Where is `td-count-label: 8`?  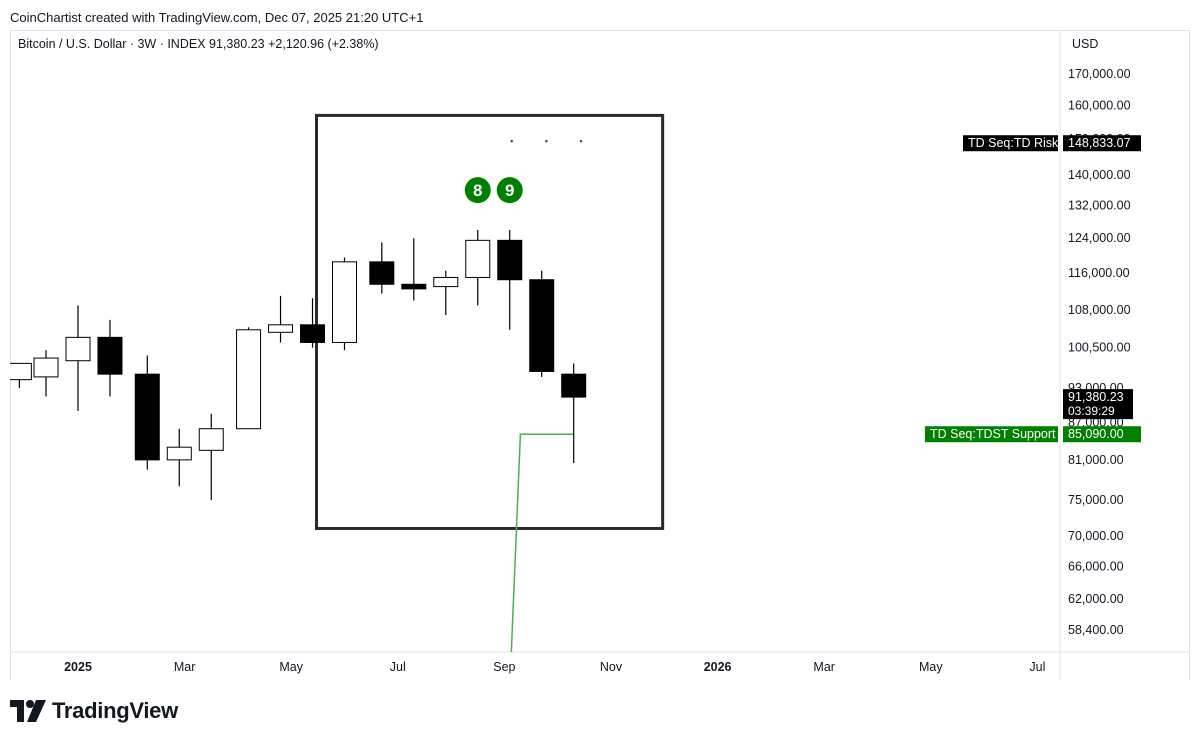 td-count-label: 8 is located at coordinates (477, 190).